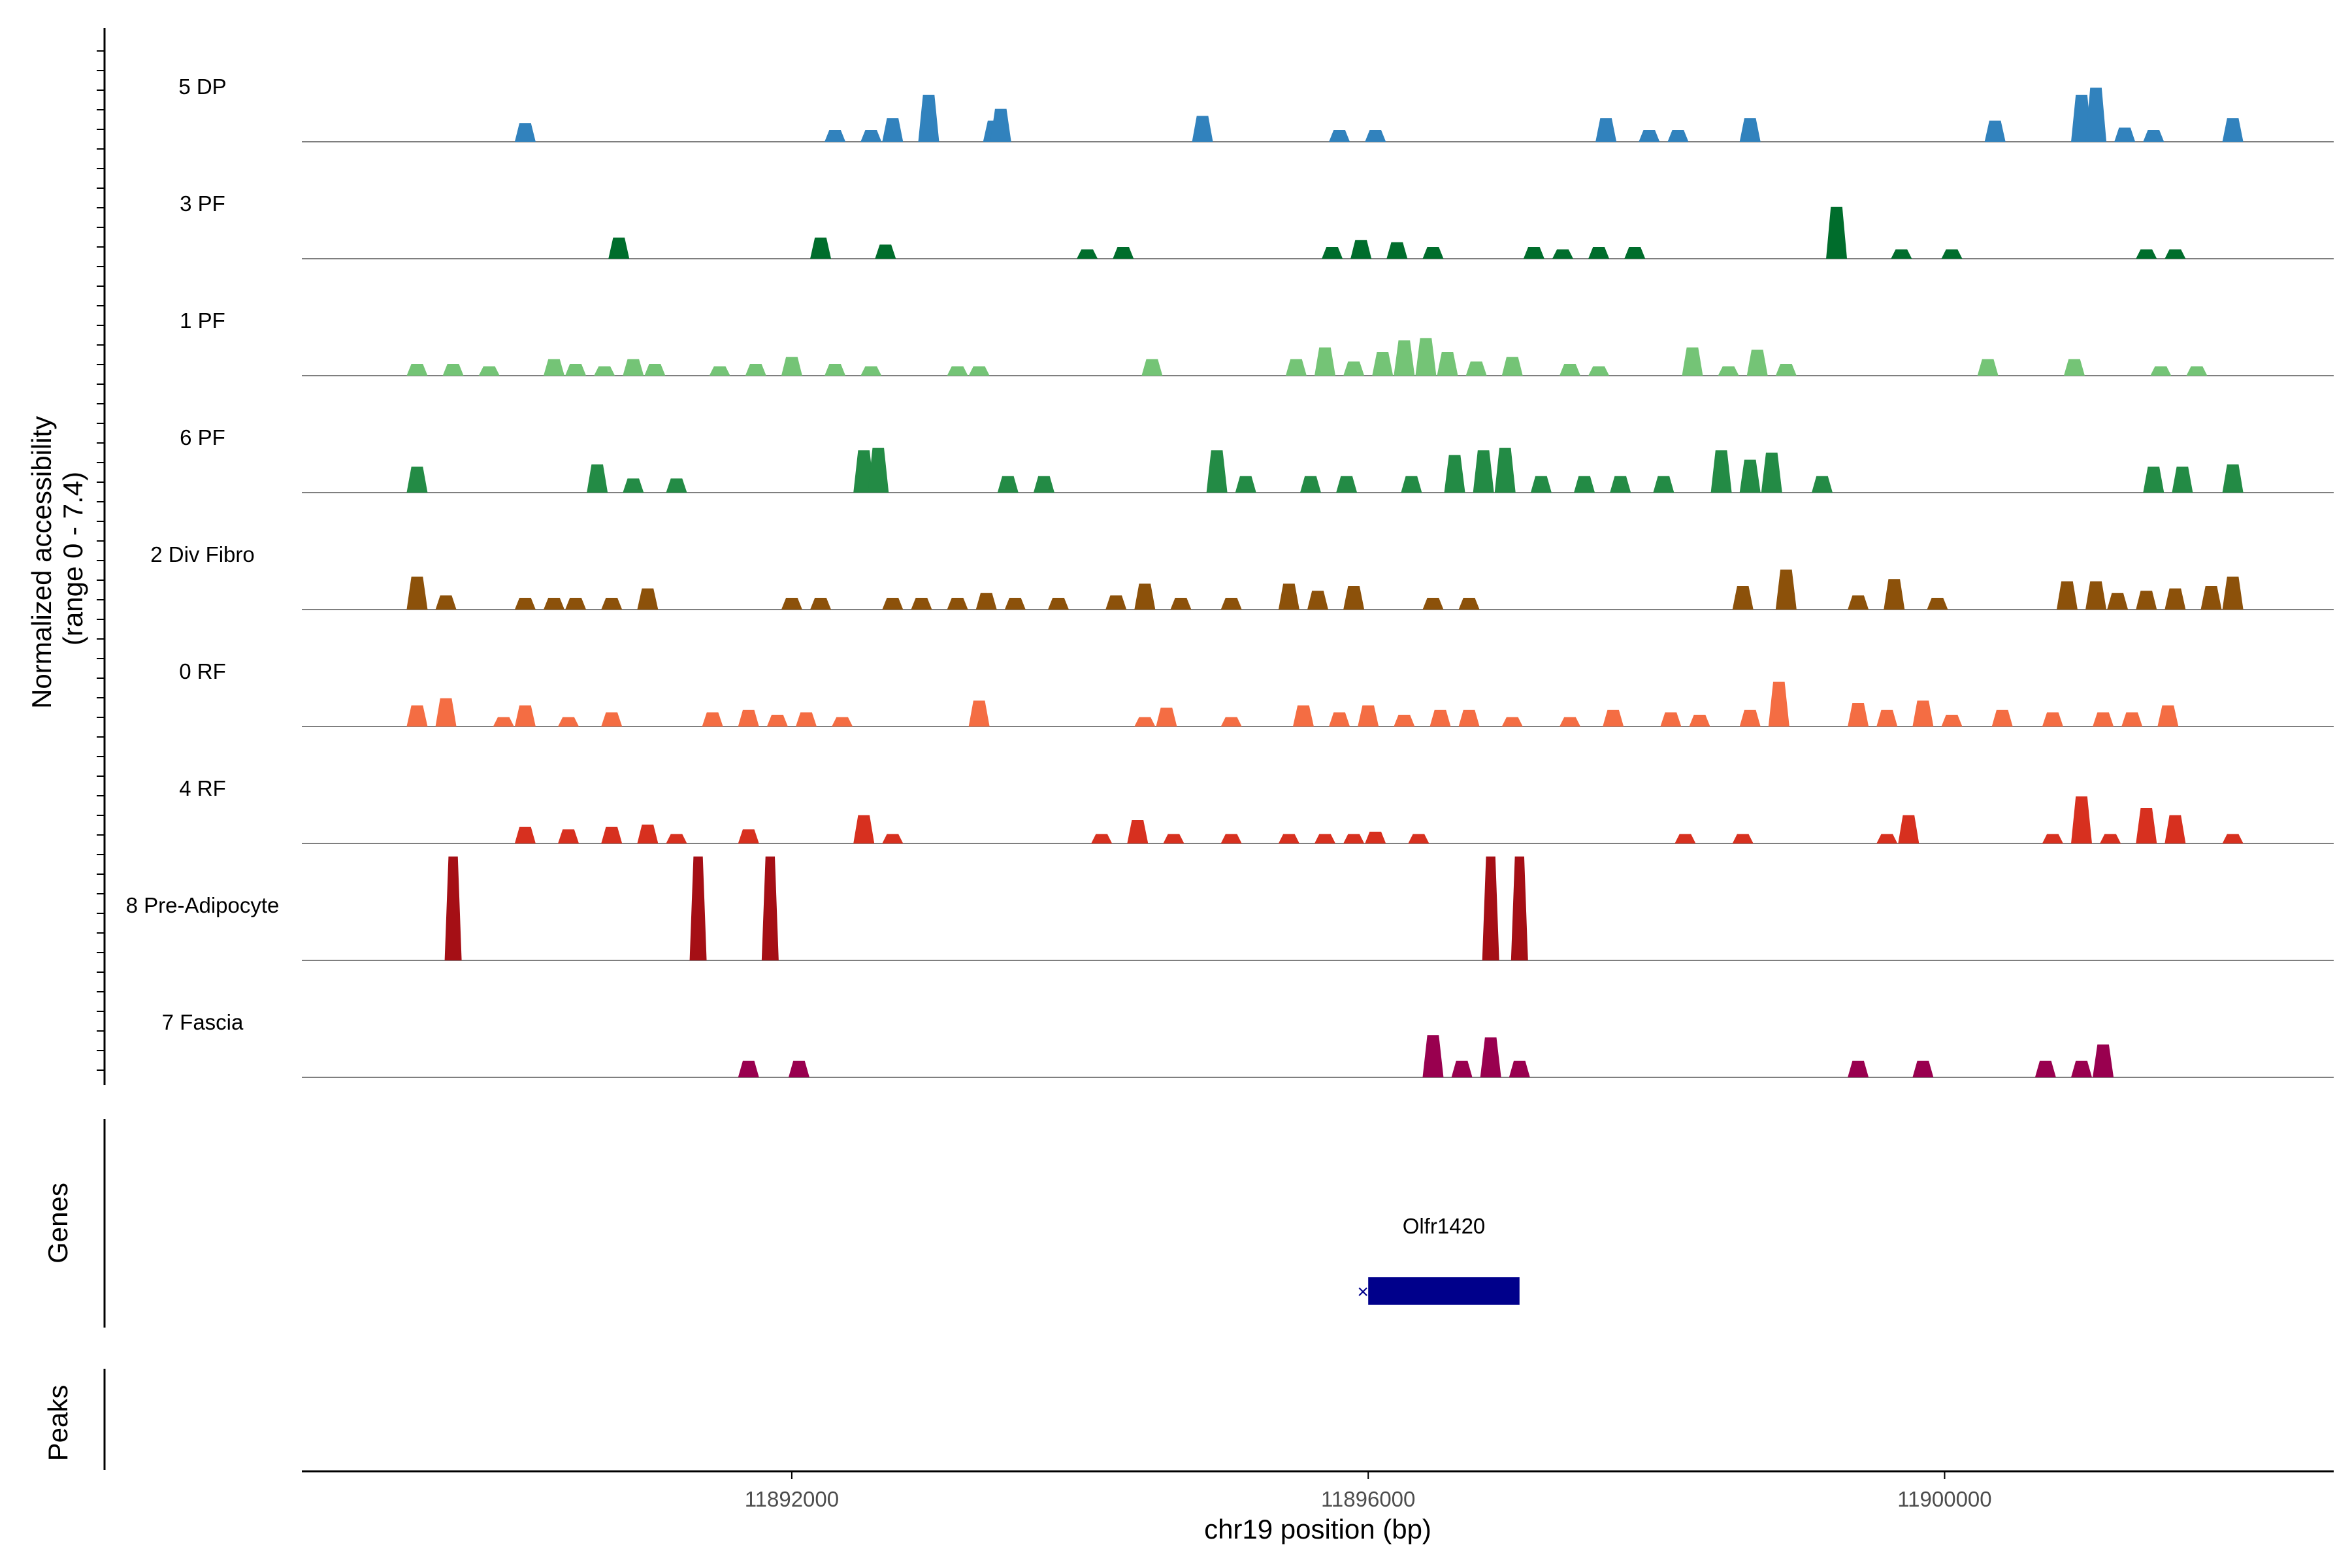  Describe the element at coordinates (202, 437) in the screenshot. I see `track-label: 6 PF` at that location.